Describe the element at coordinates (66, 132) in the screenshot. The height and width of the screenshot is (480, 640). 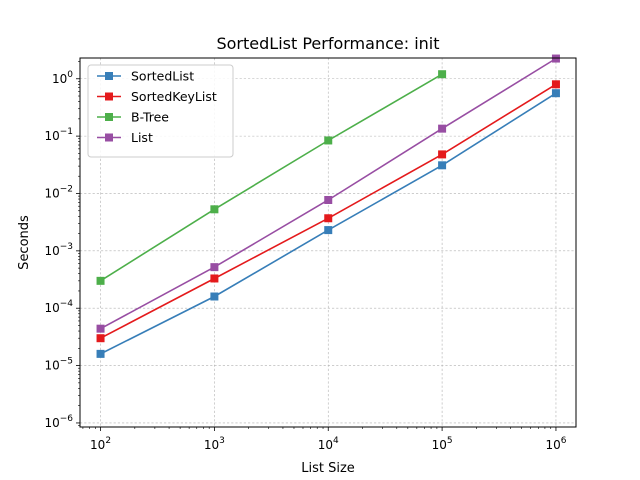
I see `tick-exponent: −1` at that location.